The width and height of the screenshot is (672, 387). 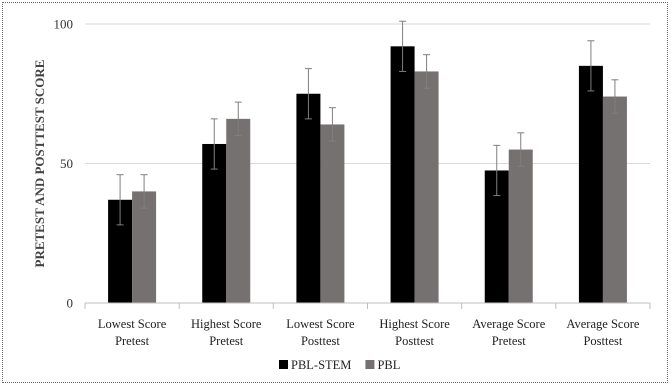 What do you see at coordinates (414, 332) in the screenshot?
I see `category-label-3: Highest Score Posttest` at bounding box center [414, 332].